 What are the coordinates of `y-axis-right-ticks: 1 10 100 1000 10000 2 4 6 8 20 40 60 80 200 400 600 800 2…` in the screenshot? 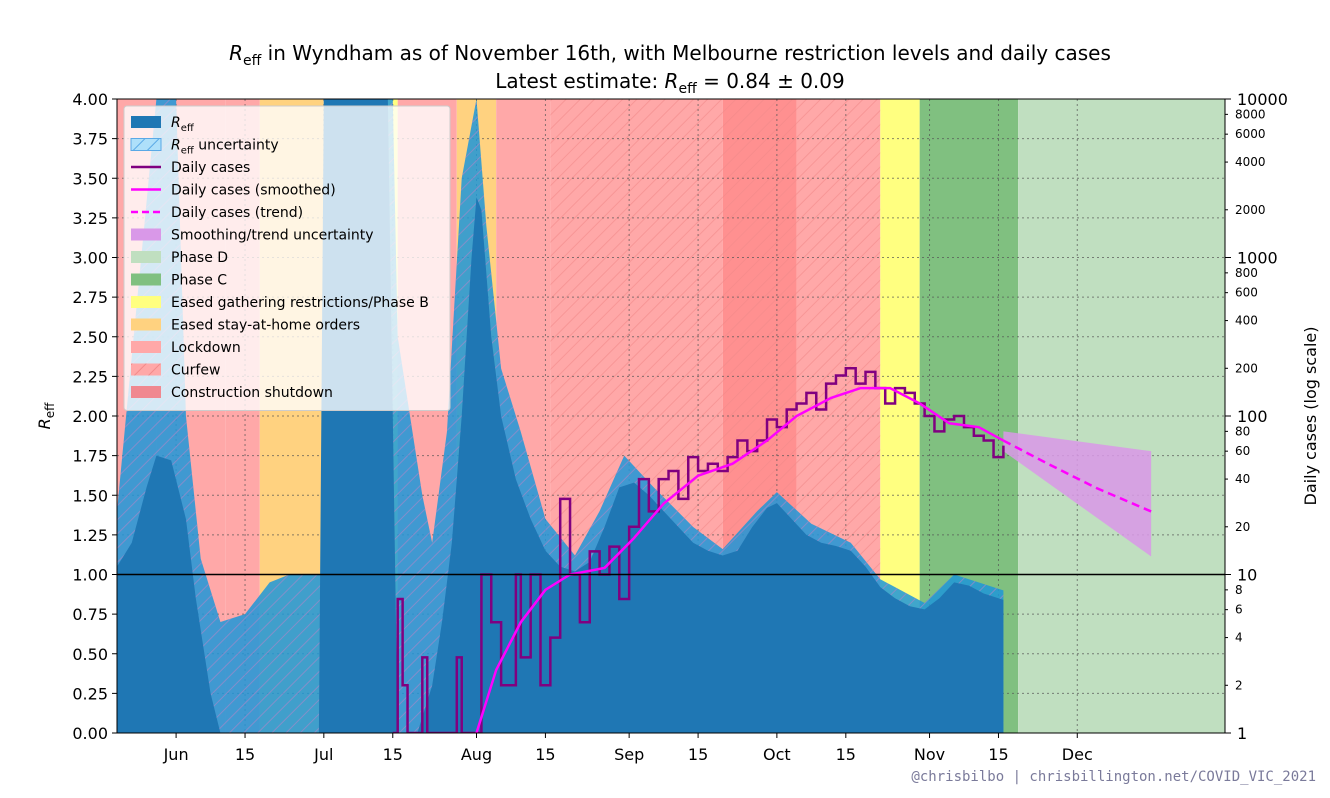 It's located at (1256, 416).